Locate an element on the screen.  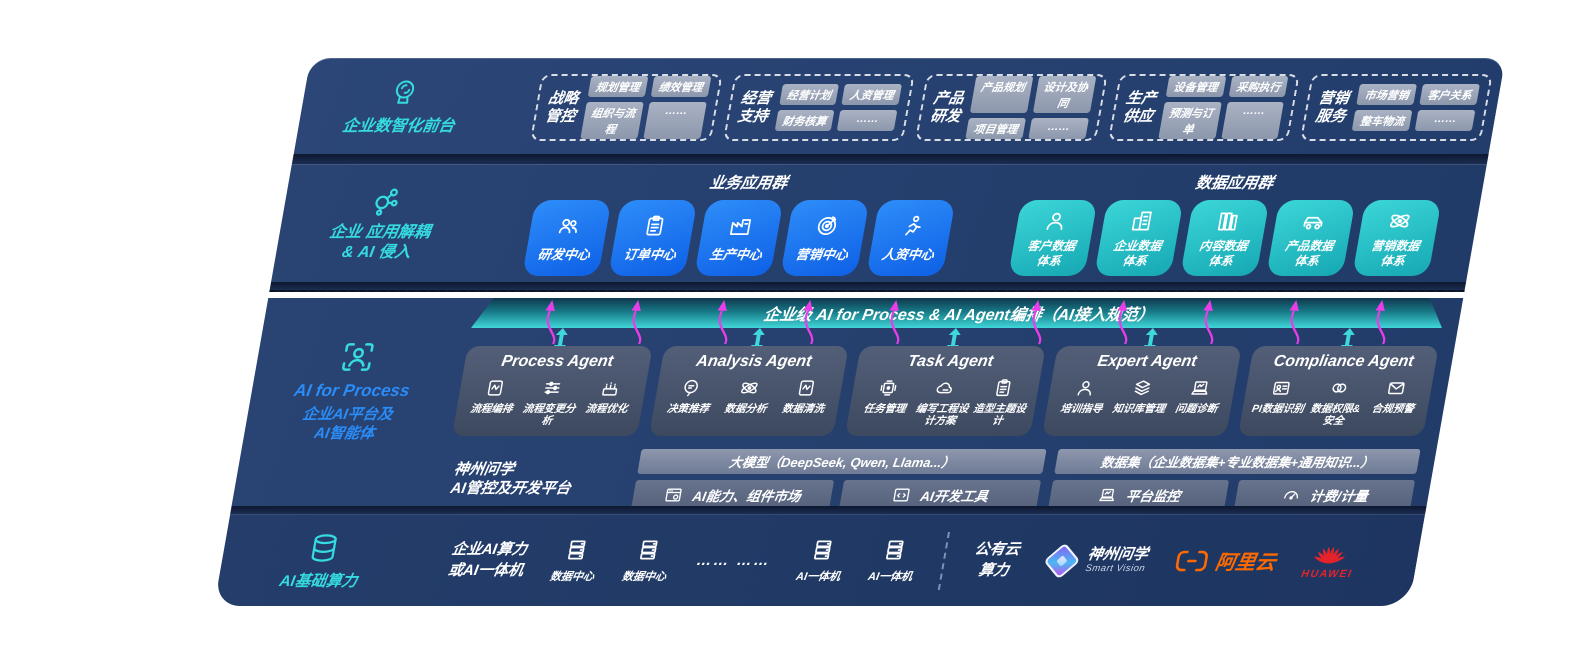
group-title: 经营 is located at coordinates (756, 98).